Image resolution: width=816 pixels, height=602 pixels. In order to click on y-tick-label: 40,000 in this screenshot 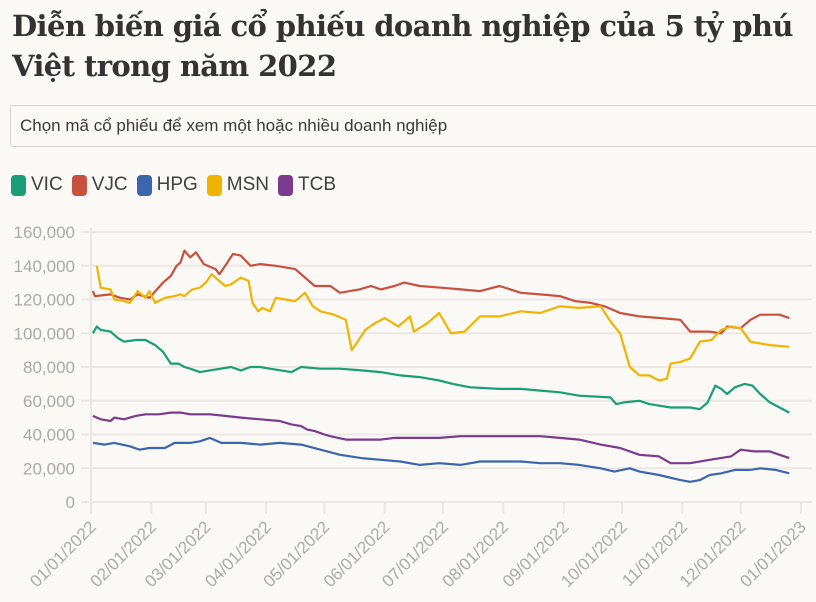, I will do `click(49, 435)`.